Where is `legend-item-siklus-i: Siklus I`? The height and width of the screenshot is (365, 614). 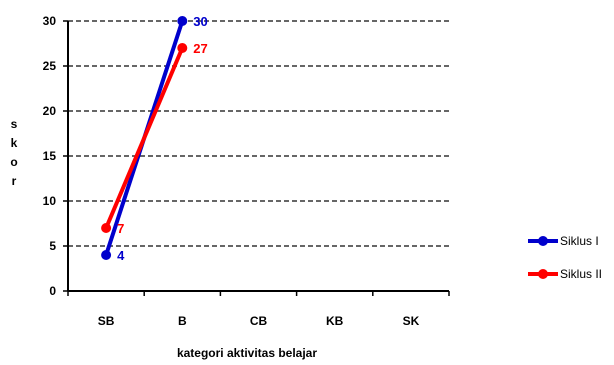
legend-item-siklus-i: Siklus I is located at coordinates (563, 241).